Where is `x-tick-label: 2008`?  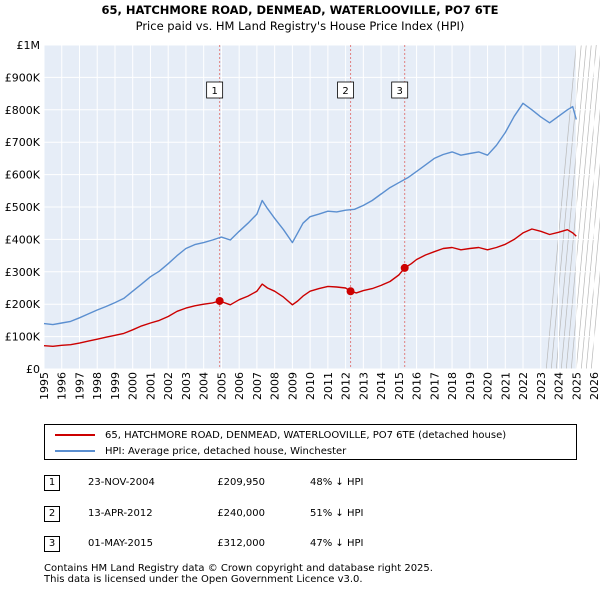
x-tick-label: 2008 is located at coordinates (275, 386).